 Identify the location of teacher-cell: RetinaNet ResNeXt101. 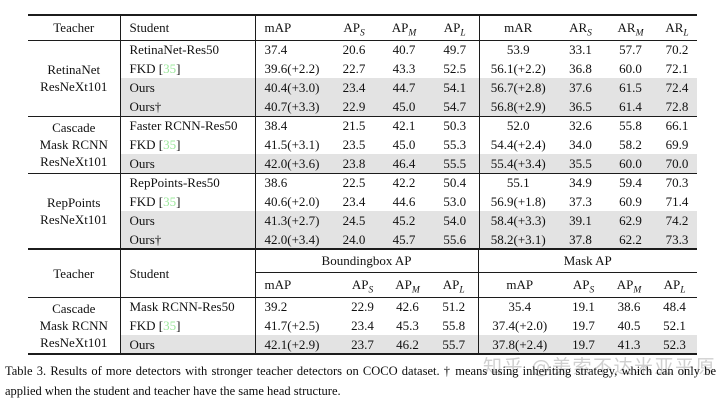
(74, 78).